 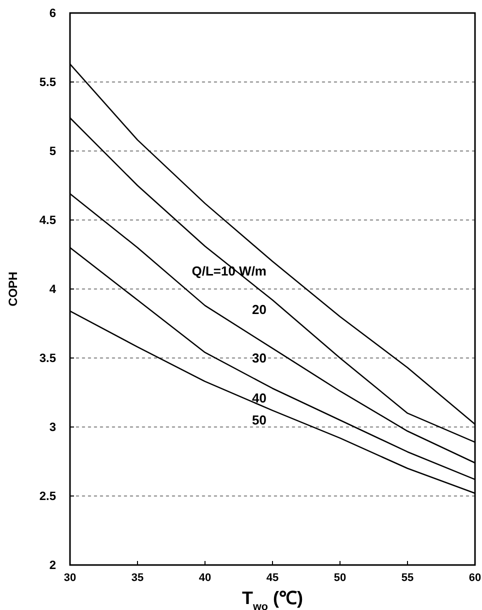 What do you see at coordinates (273, 599) in the screenshot?
I see `x-axis-title: T$_{wo}$ (℃)` at bounding box center [273, 599].